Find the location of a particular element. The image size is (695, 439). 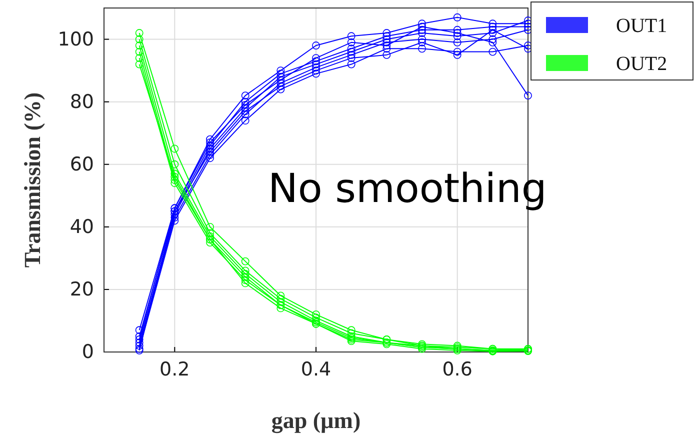

y-tick-label: 40 is located at coordinates (82, 227).